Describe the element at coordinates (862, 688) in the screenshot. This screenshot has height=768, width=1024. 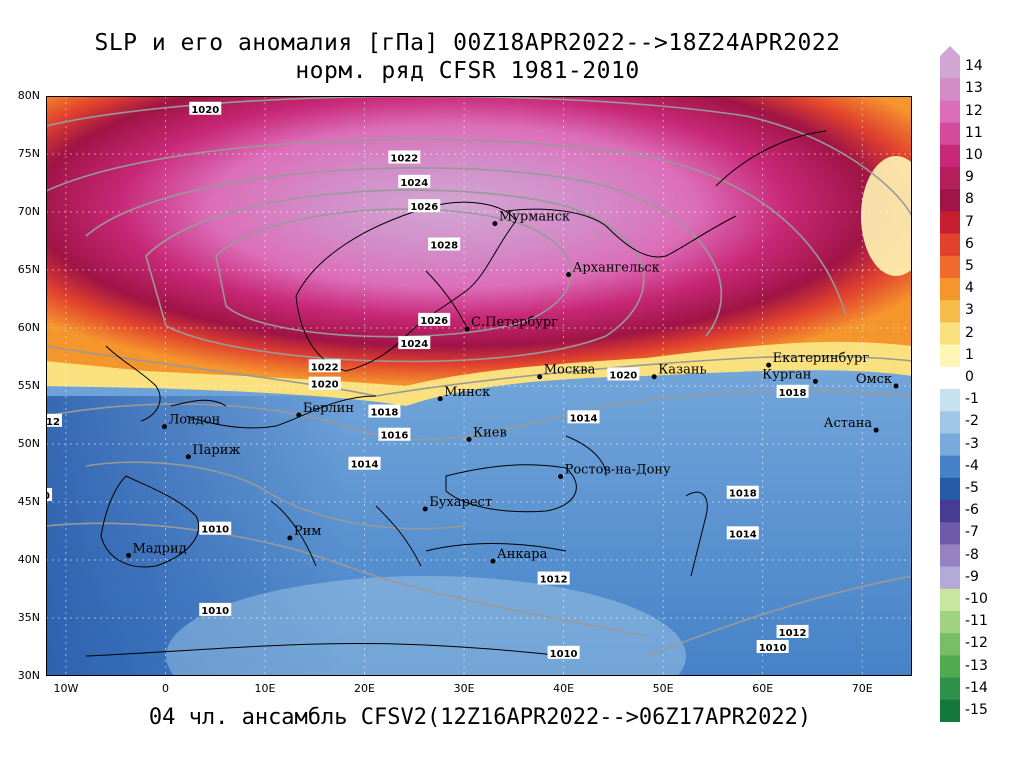
I see `longitude-label: 70E` at that location.